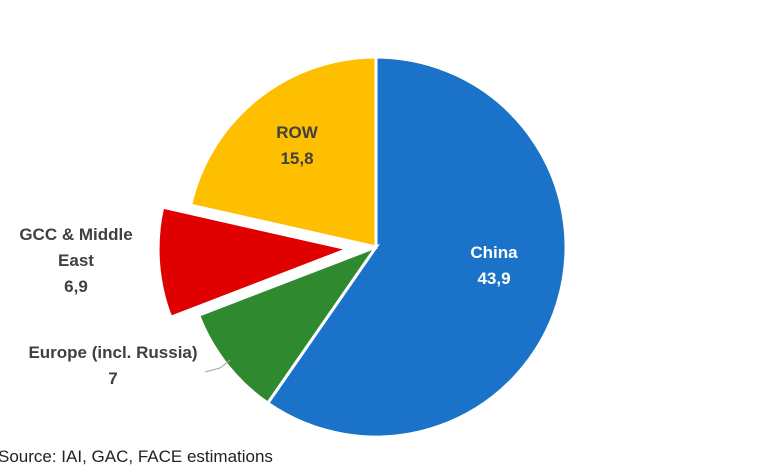 This screenshot has height=470, width=780. Describe the element at coordinates (113, 378) in the screenshot. I see `value-label: 7` at that location.